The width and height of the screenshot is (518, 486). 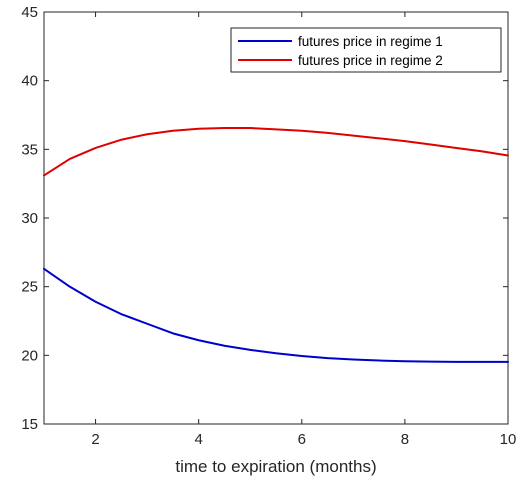 What do you see at coordinates (370, 60) in the screenshot?
I see `legend-label-regime-2: futures price in regime 2` at bounding box center [370, 60].